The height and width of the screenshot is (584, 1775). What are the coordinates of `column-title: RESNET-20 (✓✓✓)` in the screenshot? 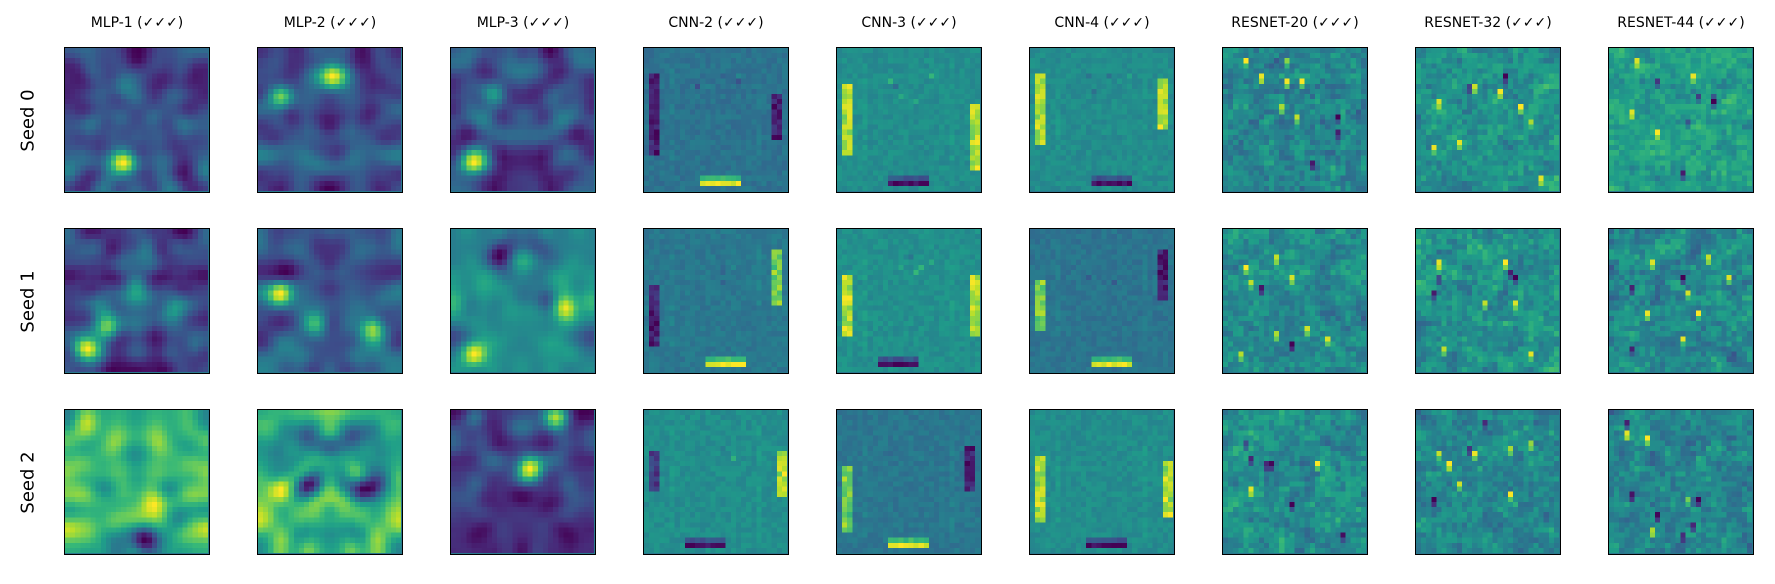 It's located at (1295, 23).